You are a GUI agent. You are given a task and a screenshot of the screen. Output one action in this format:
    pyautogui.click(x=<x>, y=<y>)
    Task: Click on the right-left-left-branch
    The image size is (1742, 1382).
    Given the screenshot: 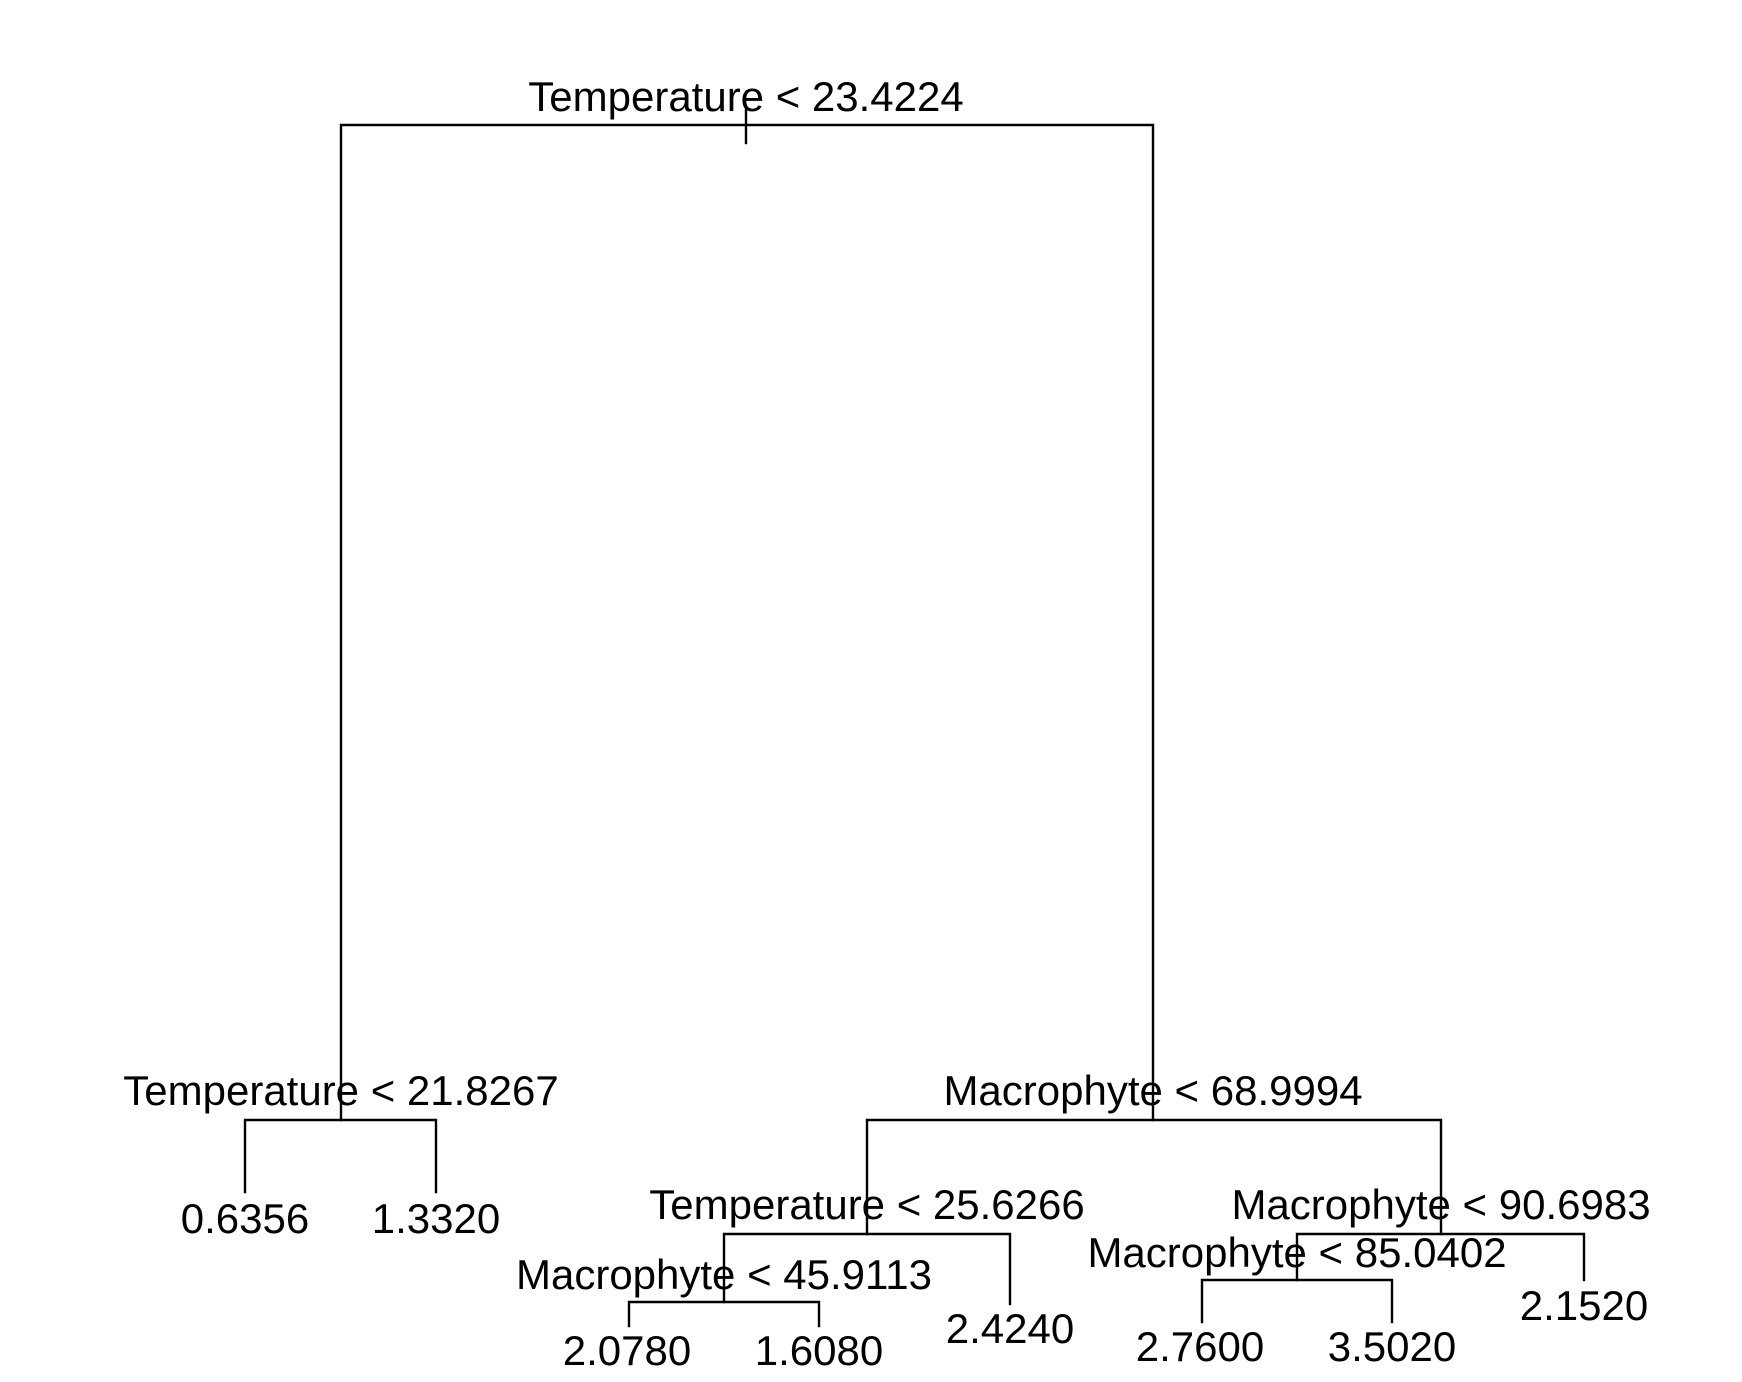 What is the action you would take?
    pyautogui.click(x=724, y=1314)
    